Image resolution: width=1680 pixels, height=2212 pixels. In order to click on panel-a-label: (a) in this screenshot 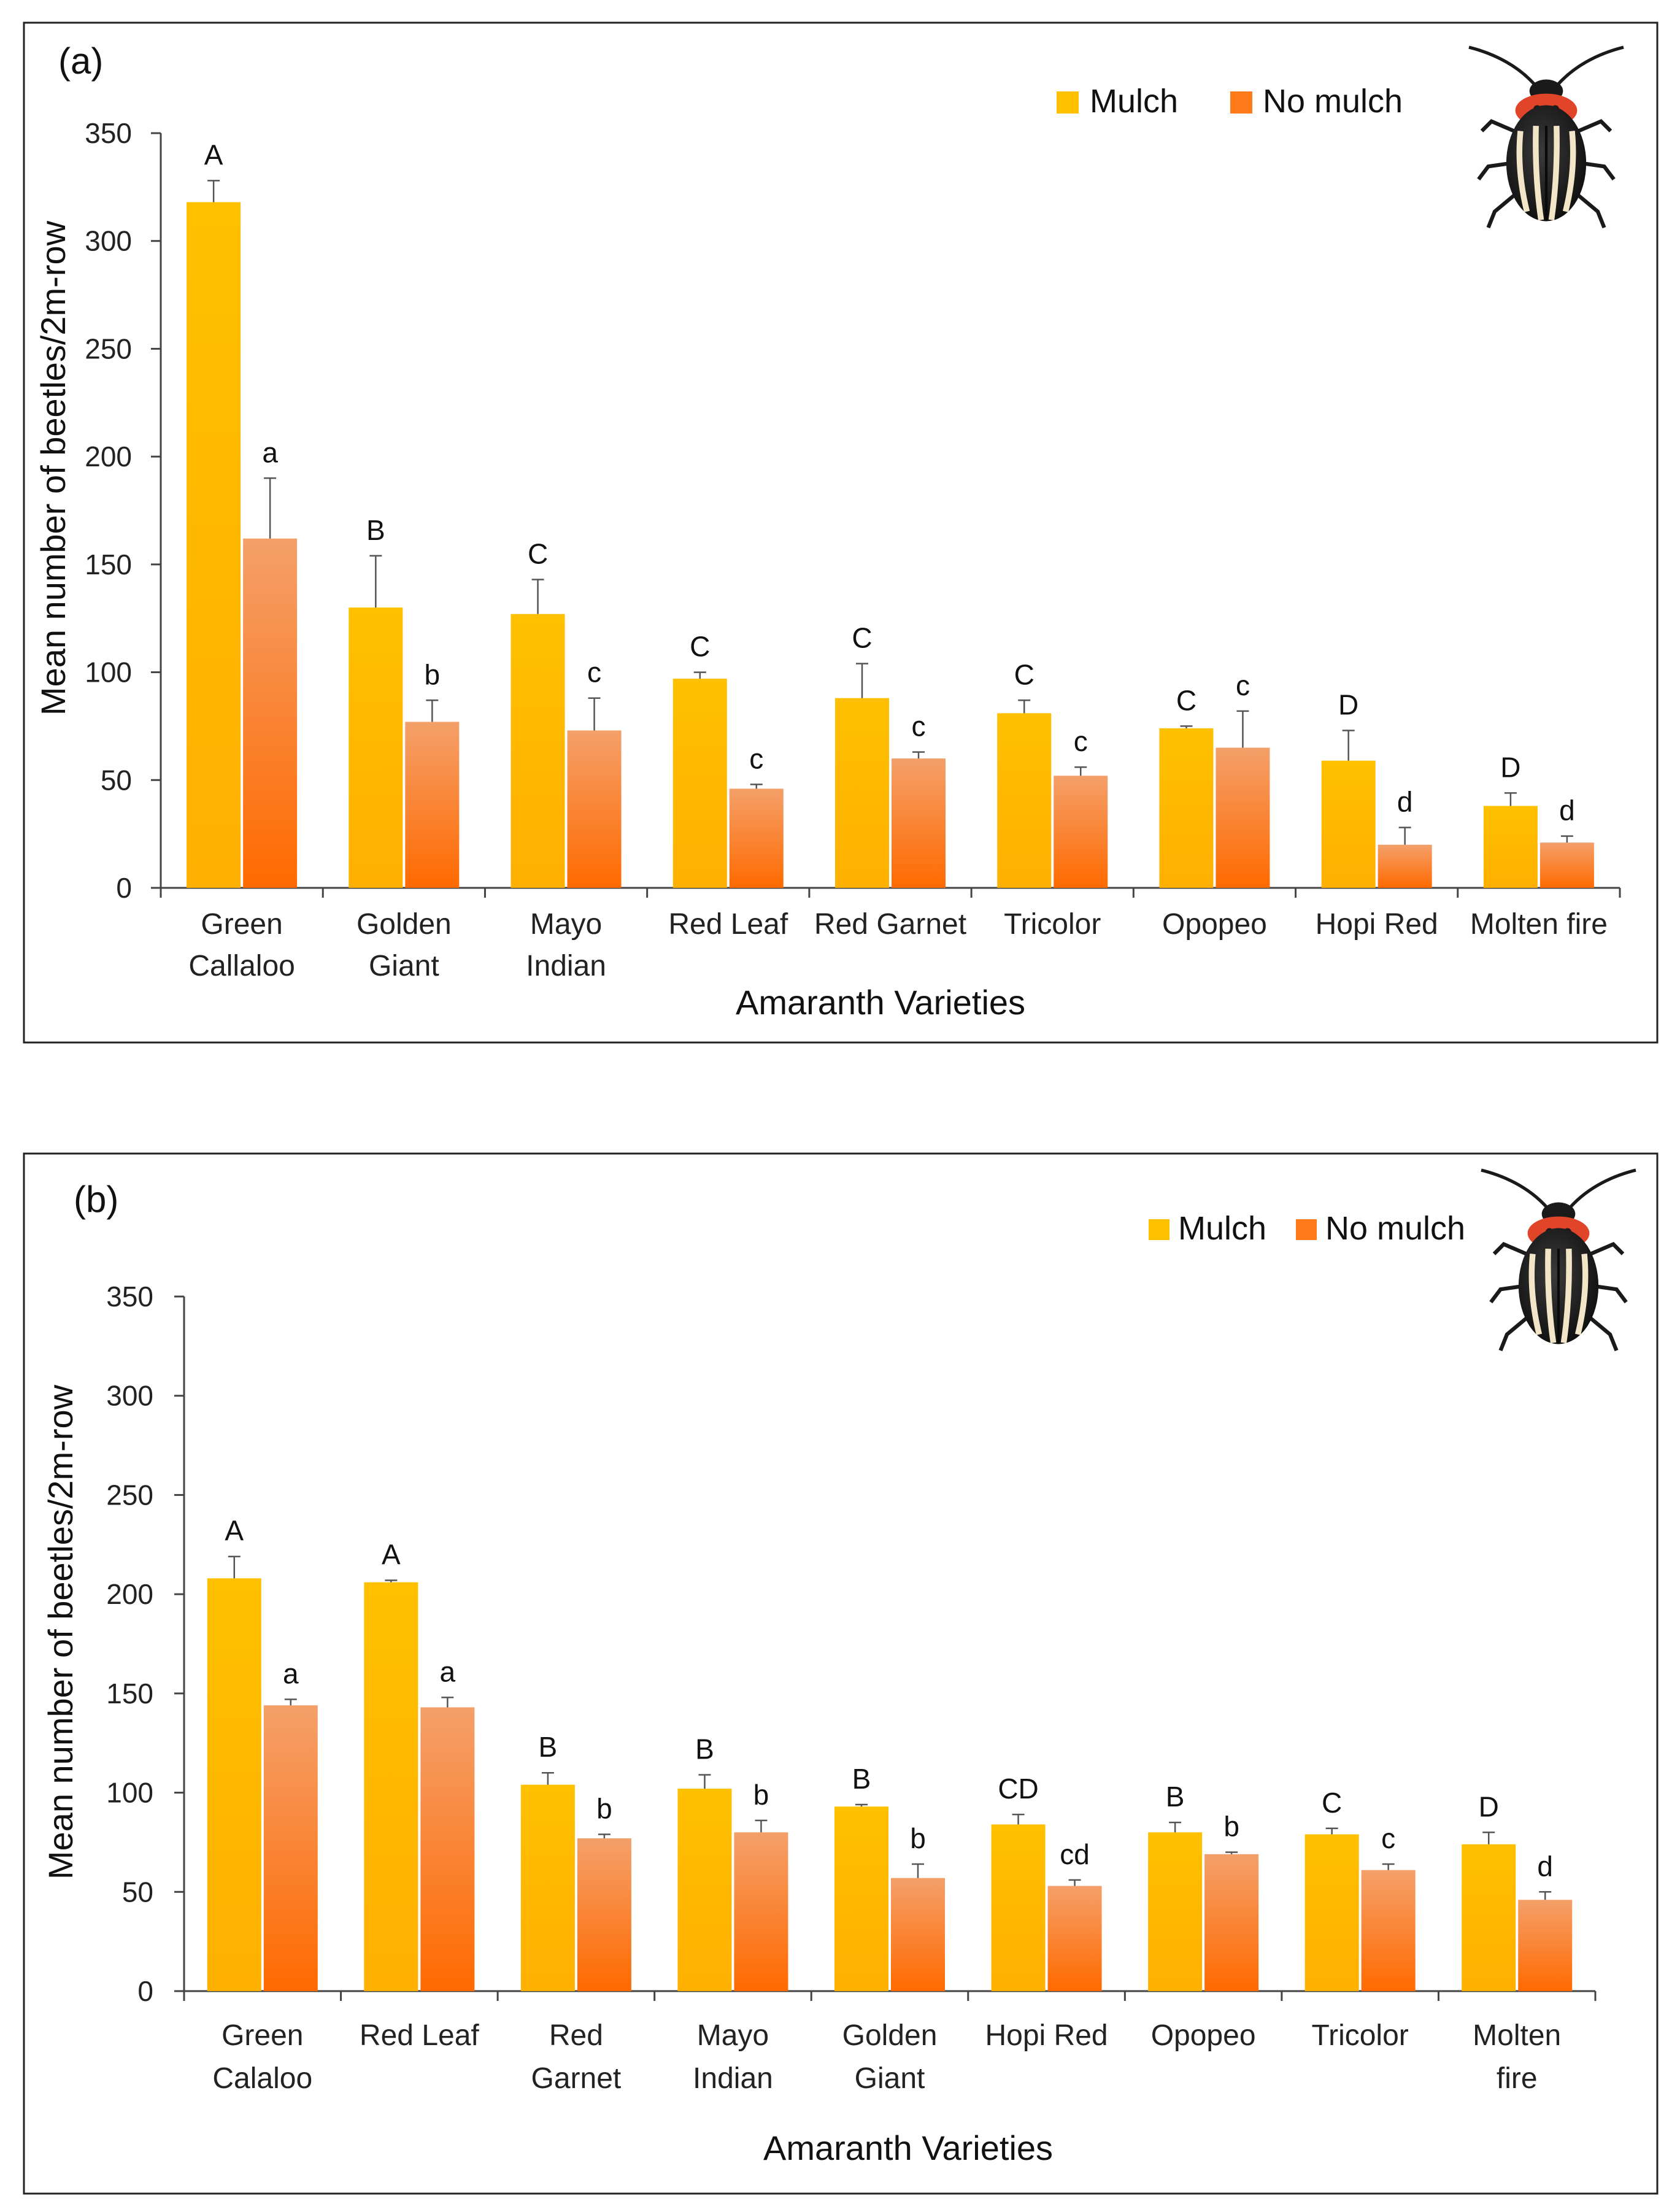, I will do `click(80, 61)`.